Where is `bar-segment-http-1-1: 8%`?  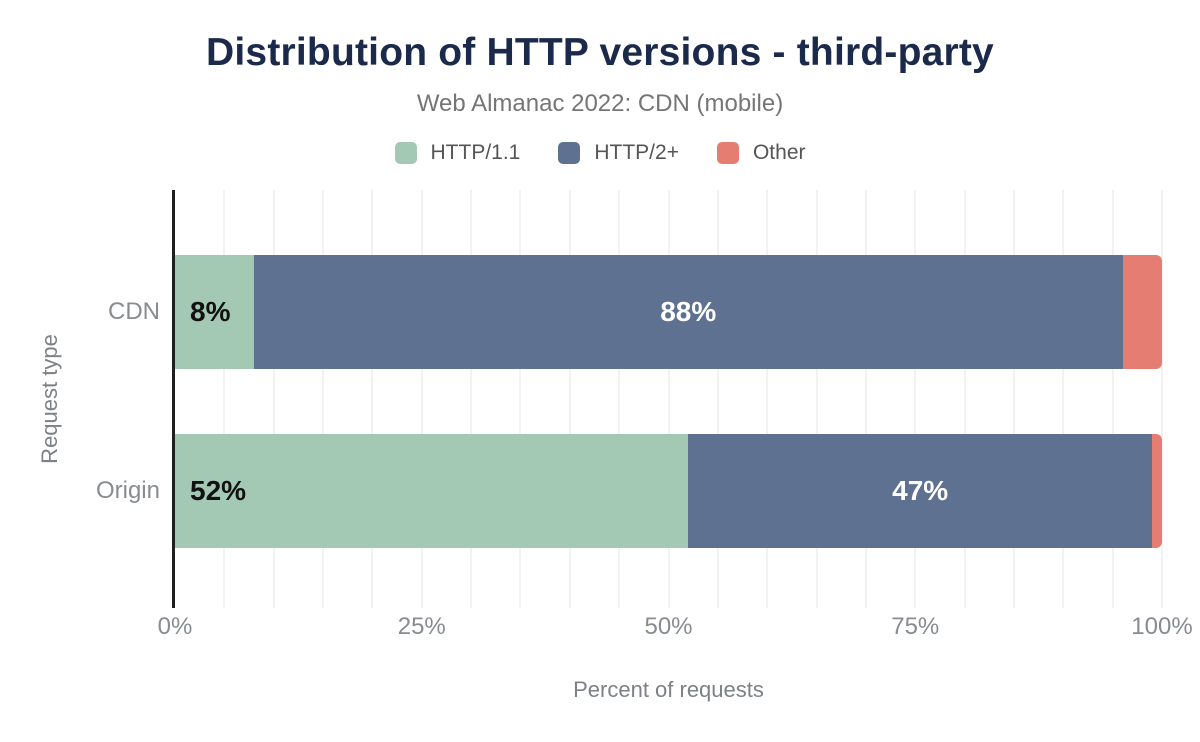 bar-segment-http-1-1: 8% is located at coordinates (214, 312).